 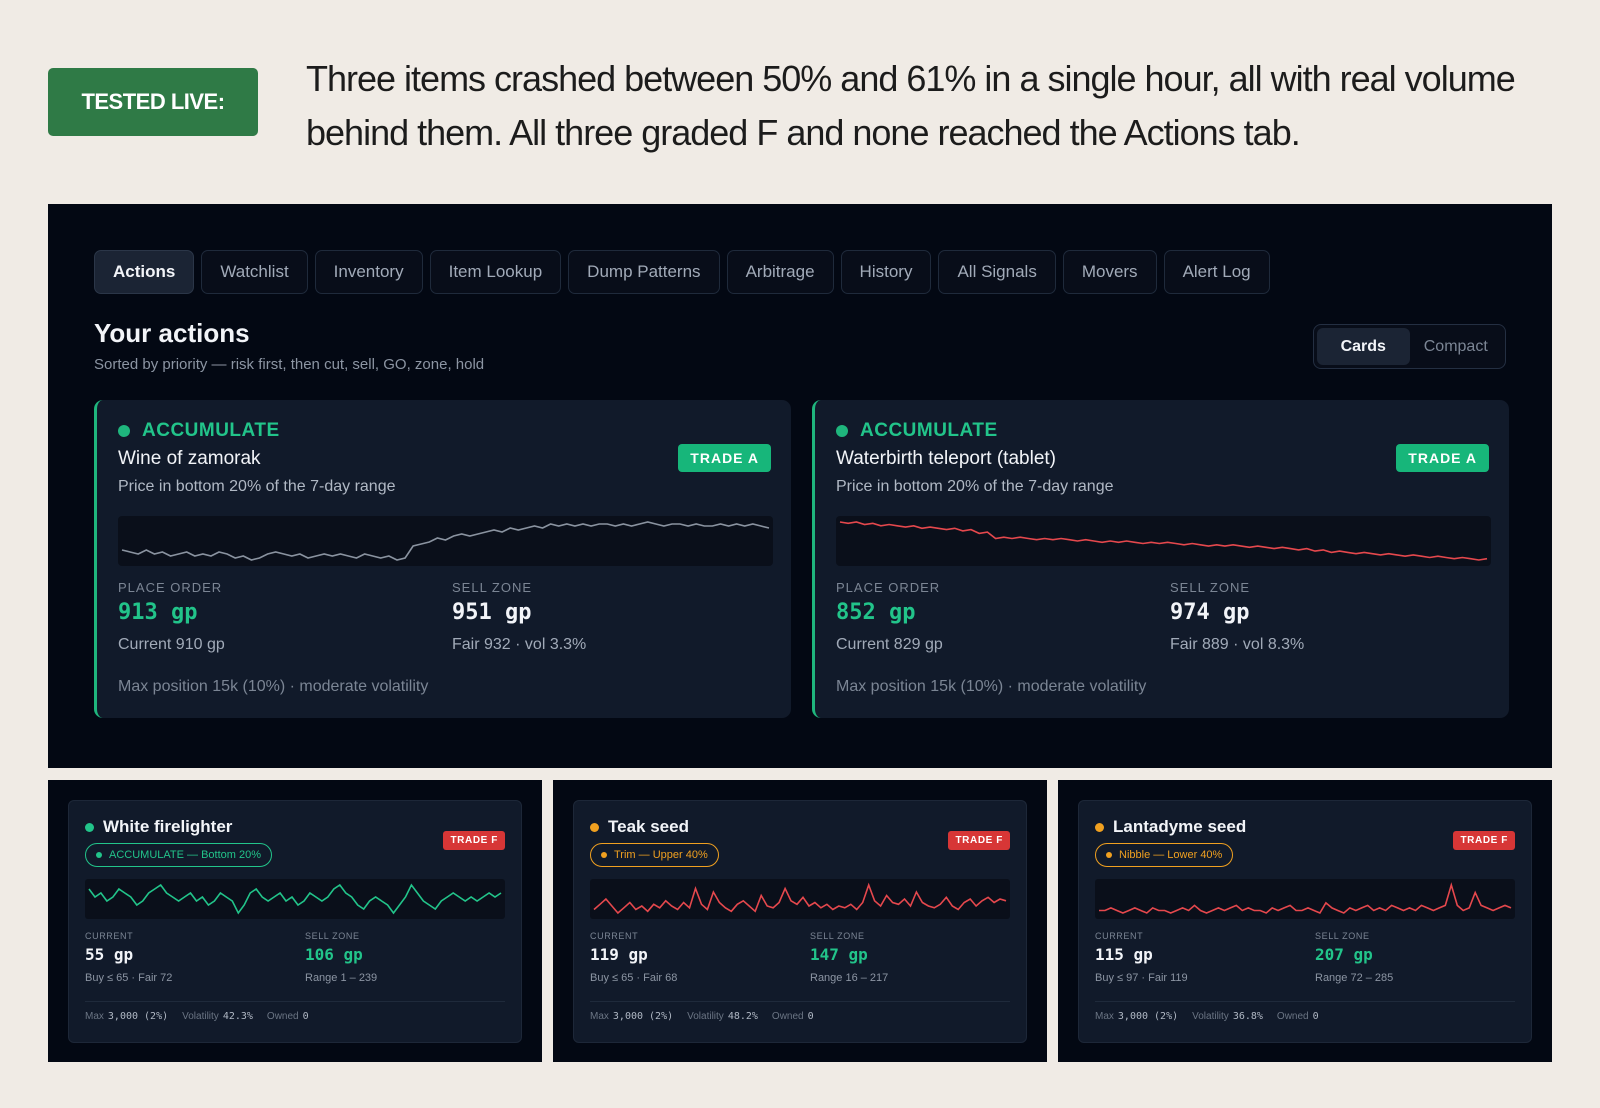 What do you see at coordinates (1363, 346) in the screenshot?
I see `view-cards-button: Cards` at bounding box center [1363, 346].